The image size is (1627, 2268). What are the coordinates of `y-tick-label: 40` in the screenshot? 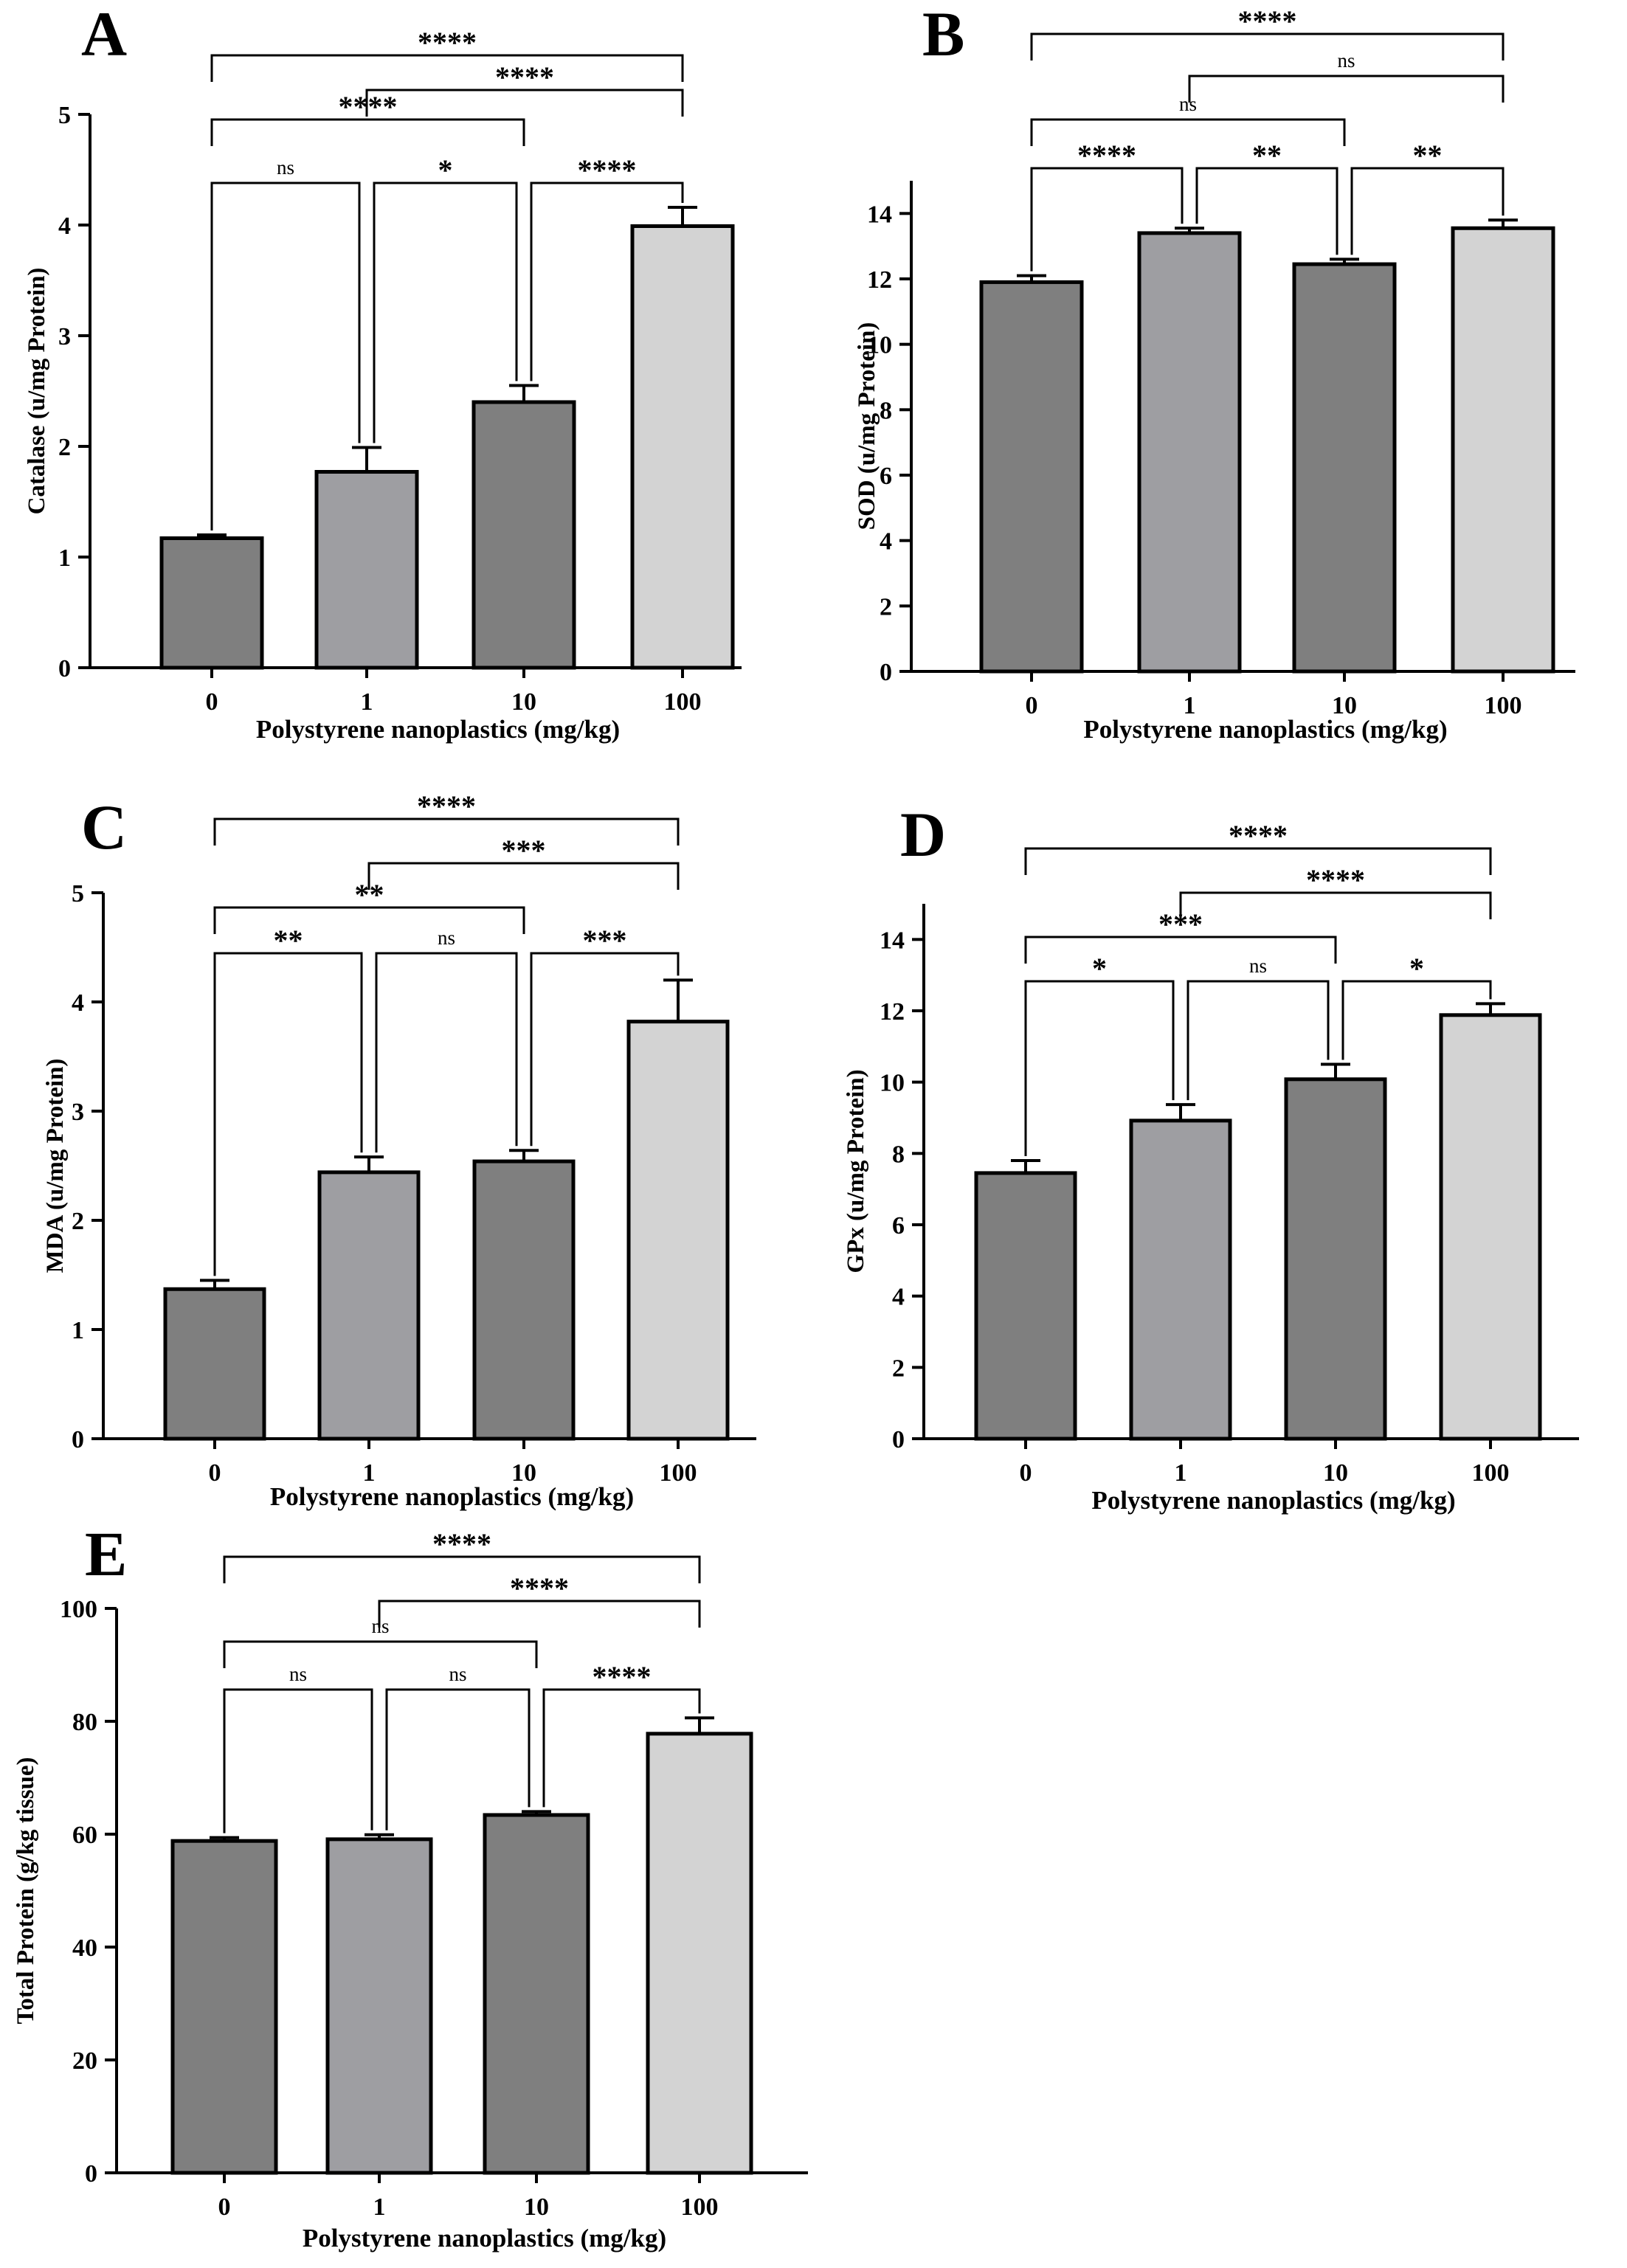 It's located at (84, 1948).